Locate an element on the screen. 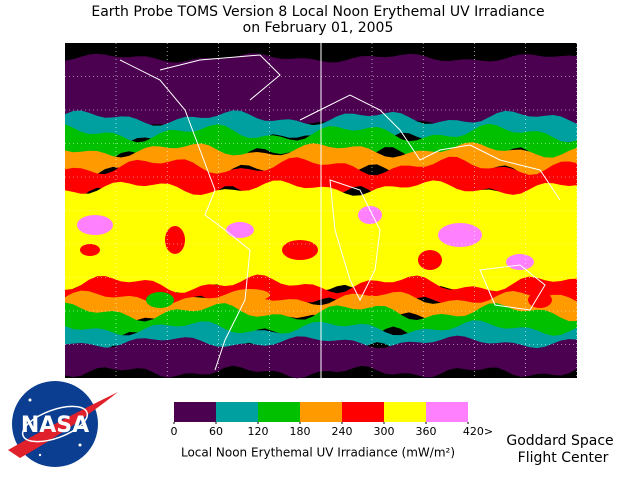 Image resolution: width=640 pixels, height=480 pixels. colorbar-tick-label: 0 is located at coordinates (174, 431).